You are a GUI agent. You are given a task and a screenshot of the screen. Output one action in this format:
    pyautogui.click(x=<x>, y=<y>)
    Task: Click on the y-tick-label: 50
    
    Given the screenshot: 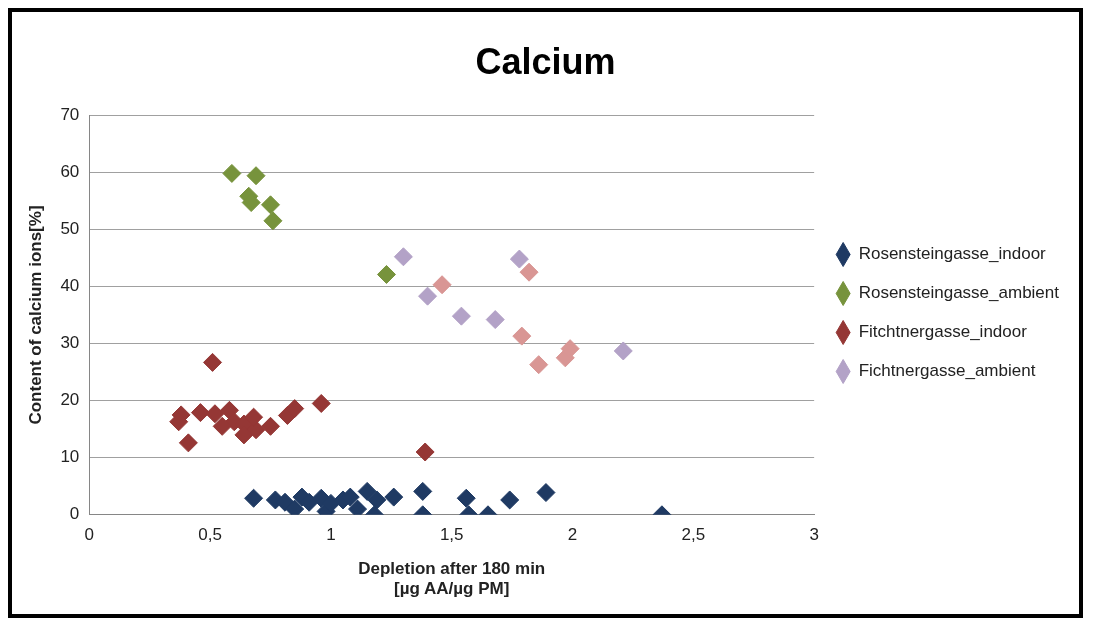 What is the action you would take?
    pyautogui.click(x=70, y=229)
    